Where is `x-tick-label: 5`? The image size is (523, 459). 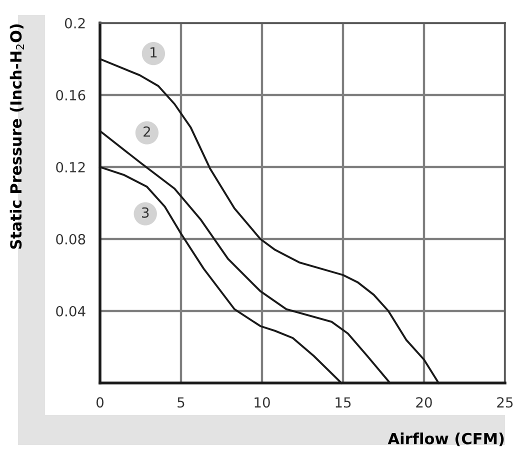 x-tick-label: 5 is located at coordinates (181, 402).